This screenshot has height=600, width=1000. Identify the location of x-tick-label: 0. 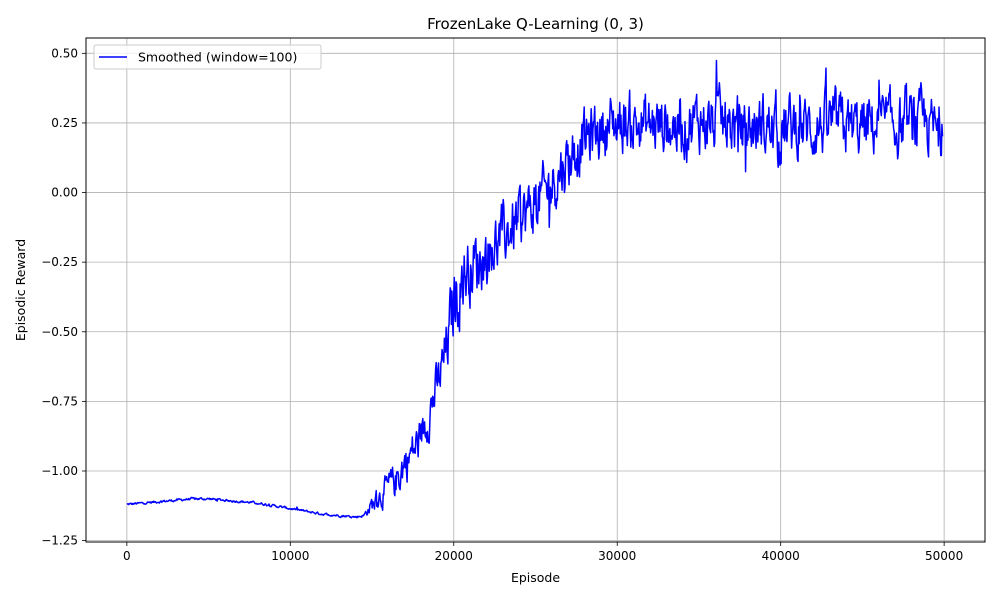
(127, 556).